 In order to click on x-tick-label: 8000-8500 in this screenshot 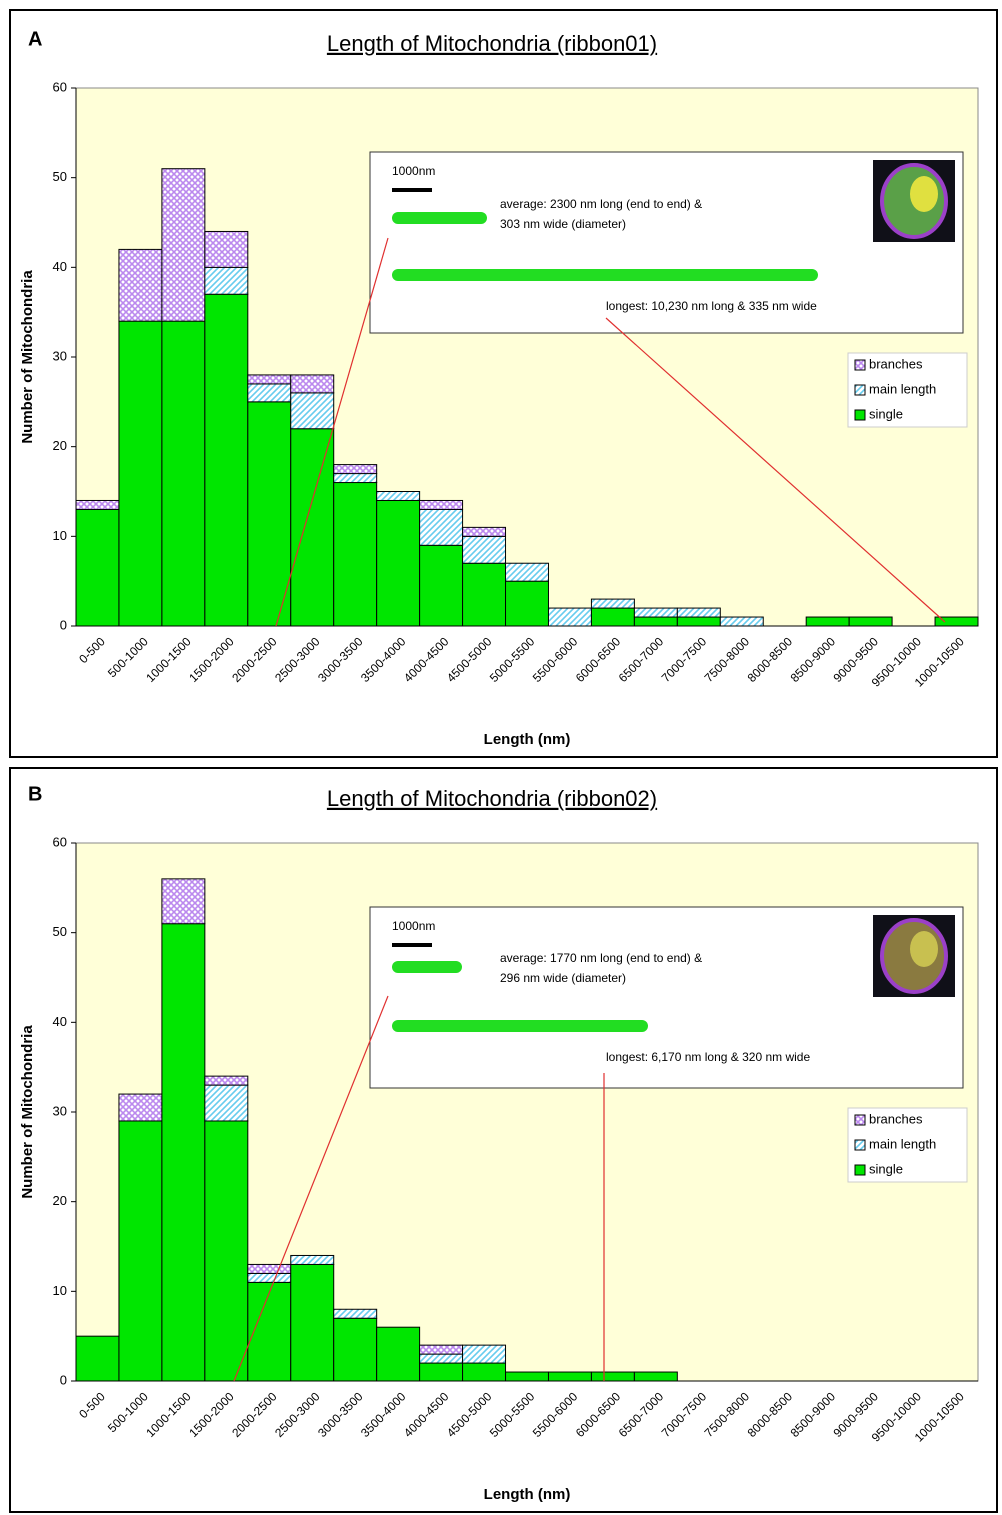, I will do `click(770, 659)`.